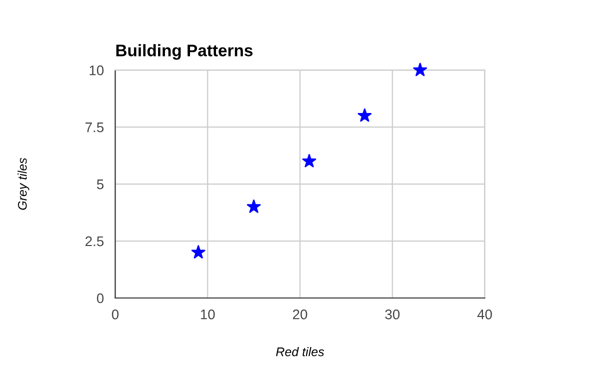 This screenshot has width=597, height=367. I want to click on y-tick-label: 7.5, so click(95, 127).